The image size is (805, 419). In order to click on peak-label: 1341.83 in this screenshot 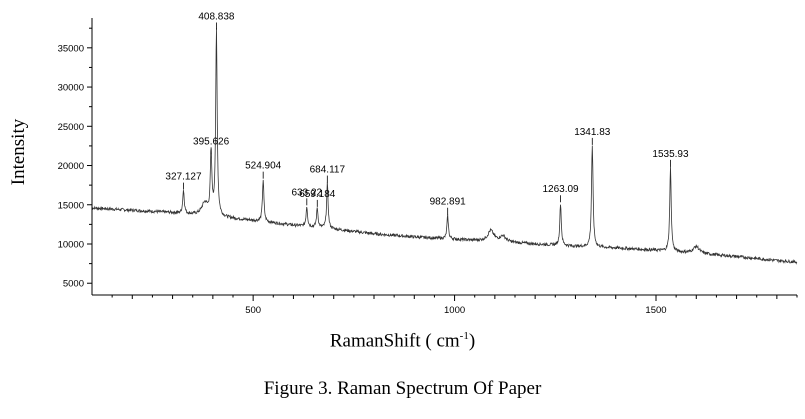, I will do `click(592, 132)`.